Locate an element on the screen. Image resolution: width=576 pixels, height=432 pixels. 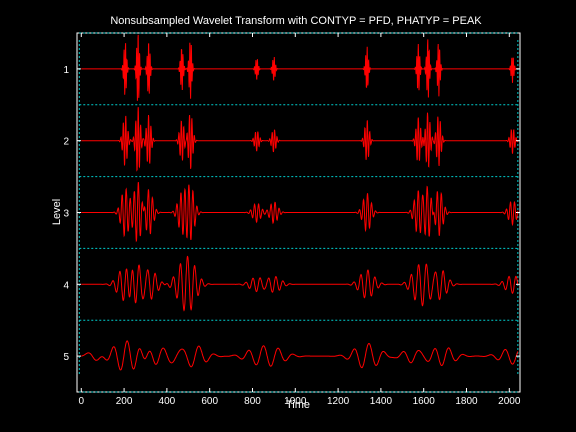
x-tick-label: 2000 is located at coordinates (509, 401).